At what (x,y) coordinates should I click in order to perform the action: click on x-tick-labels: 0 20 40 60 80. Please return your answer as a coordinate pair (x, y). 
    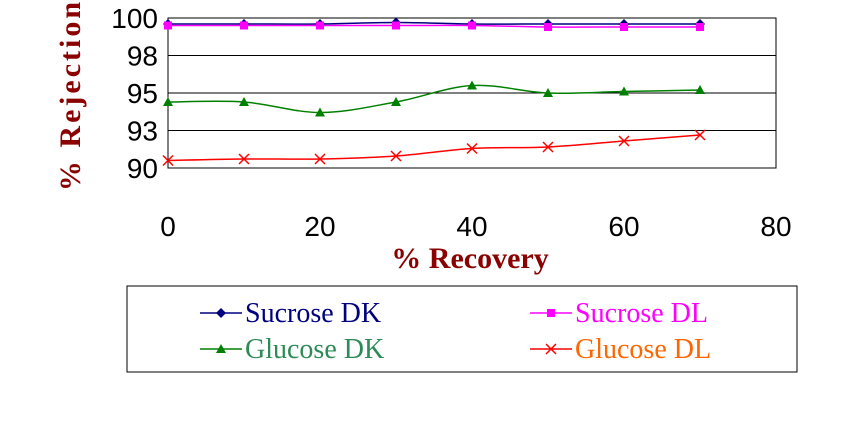
    Looking at the image, I should click on (475, 226).